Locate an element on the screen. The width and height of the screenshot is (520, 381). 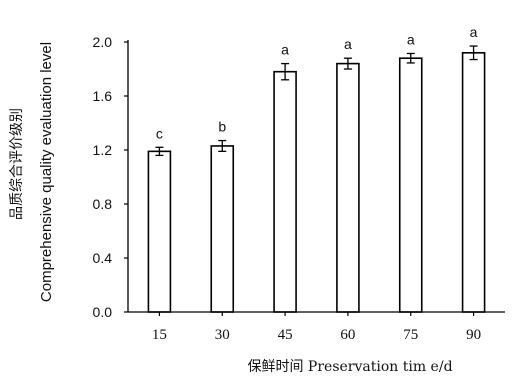
x-tick-label-15: 15 is located at coordinates (159, 335).